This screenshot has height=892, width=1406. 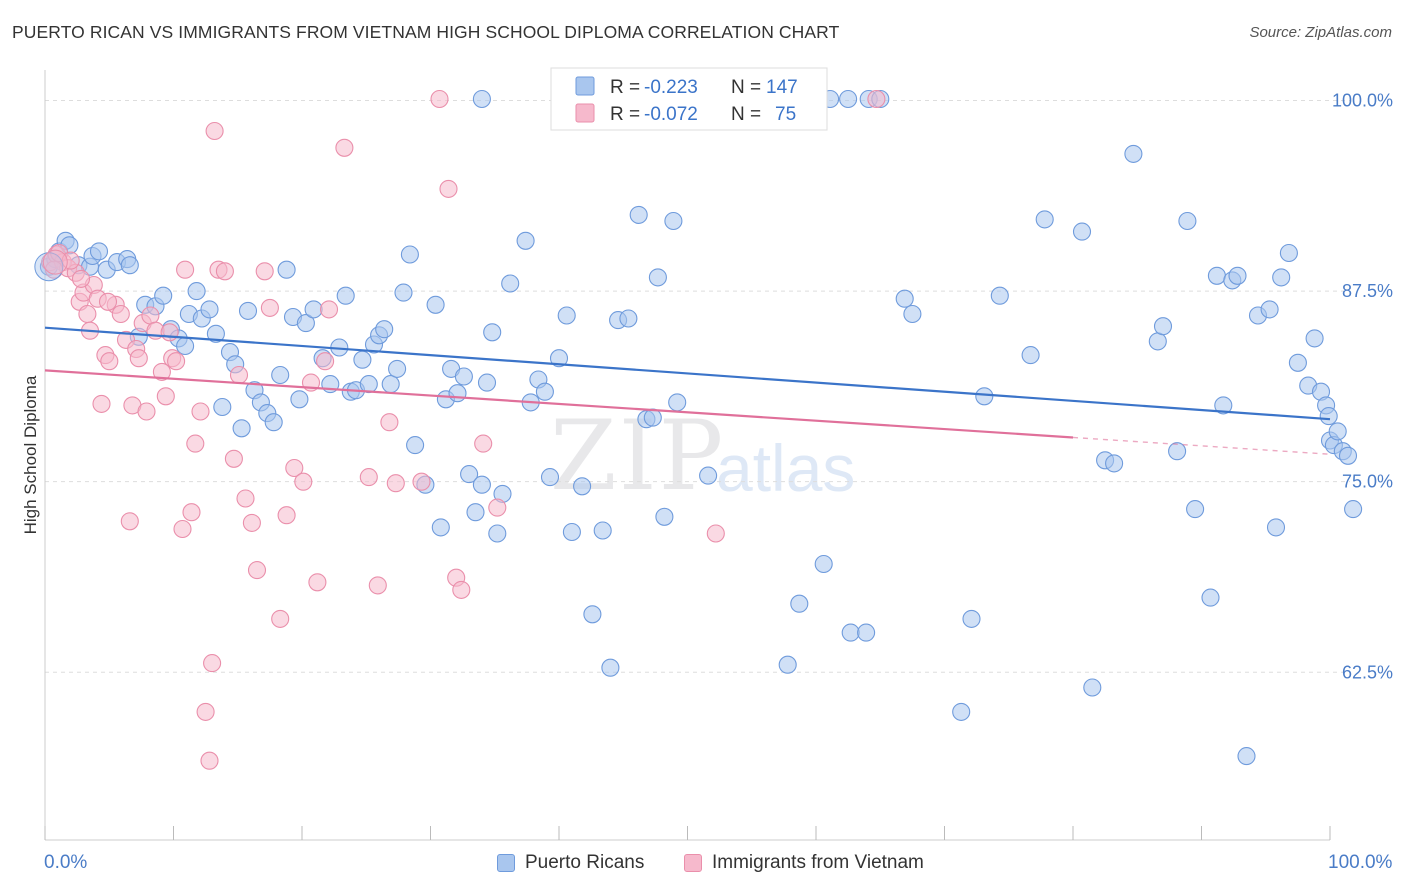 I want to click on stats-n-value-blue: 147, so click(x=782, y=87).